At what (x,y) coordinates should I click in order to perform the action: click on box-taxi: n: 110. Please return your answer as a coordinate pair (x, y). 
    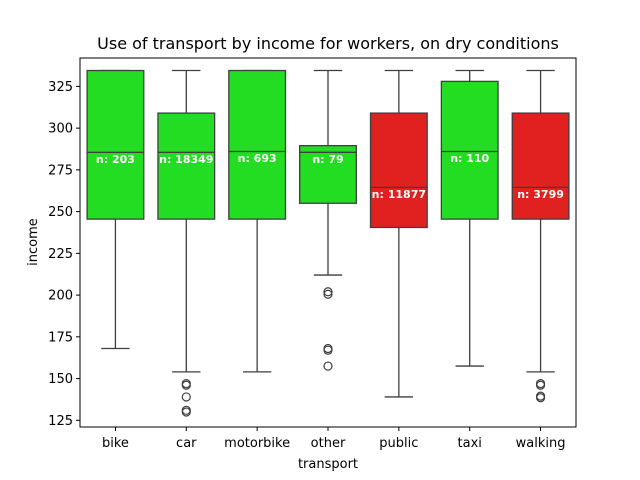
    Looking at the image, I should click on (469, 218).